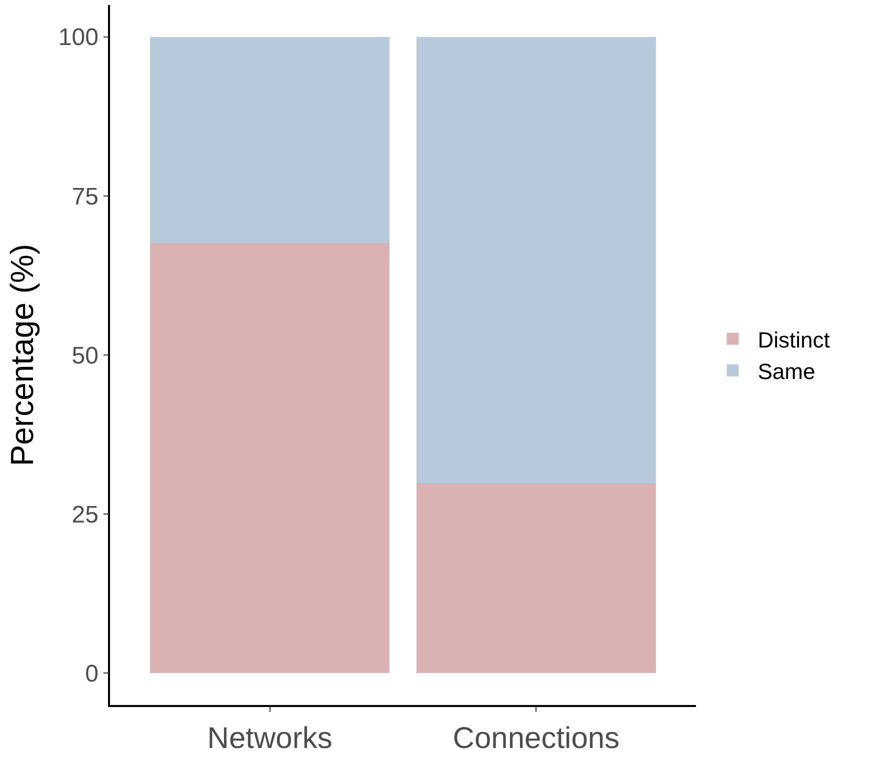 The width and height of the screenshot is (886, 767). Describe the element at coordinates (536, 738) in the screenshot. I see `x-tick-label: Connections` at that location.